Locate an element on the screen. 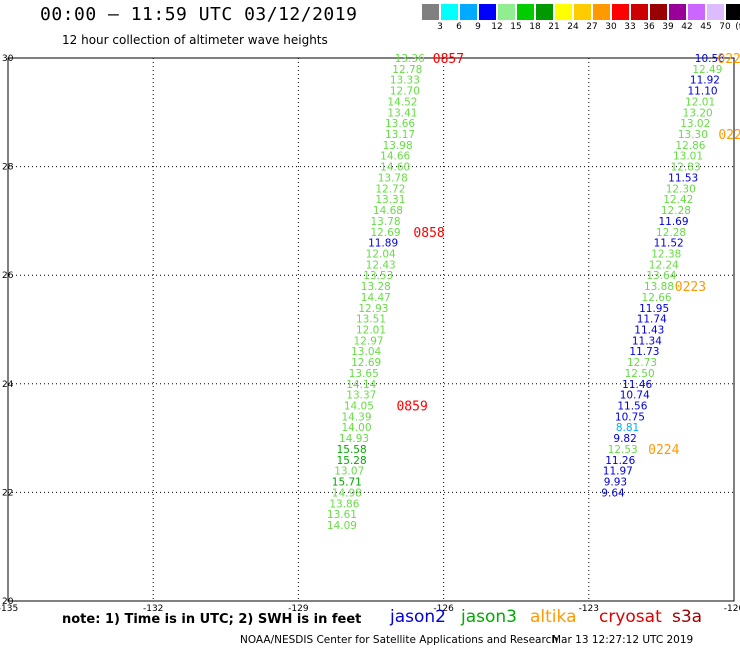 The width and height of the screenshot is (740, 650). data-label: 13.33 is located at coordinates (405, 81).